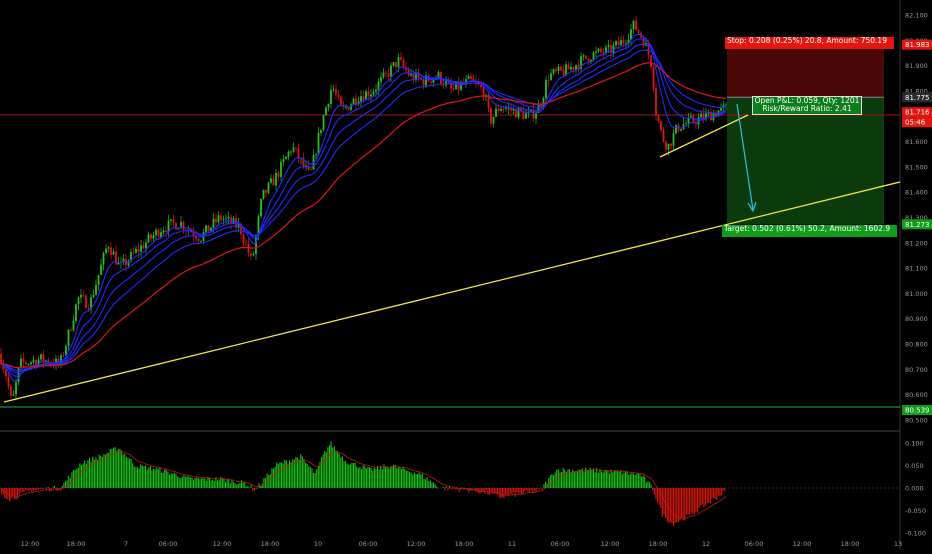 The height and width of the screenshot is (554, 932). I want to click on stop-loss-label: Stop: 0.208 (0.25%) 20.8, Amount: 750.19, so click(809, 43).